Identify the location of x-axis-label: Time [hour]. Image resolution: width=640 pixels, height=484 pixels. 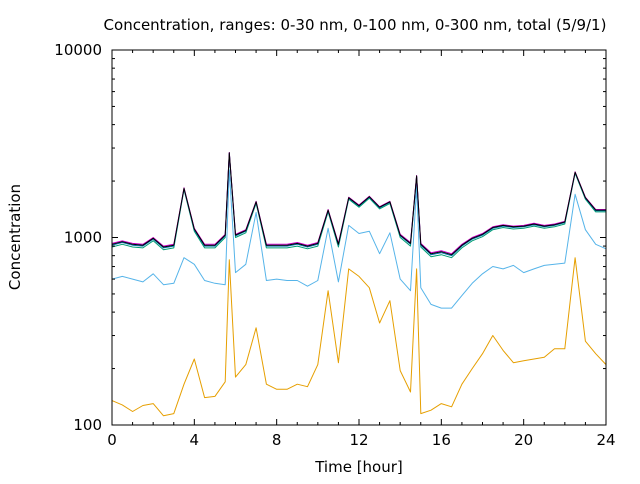
(358, 467).